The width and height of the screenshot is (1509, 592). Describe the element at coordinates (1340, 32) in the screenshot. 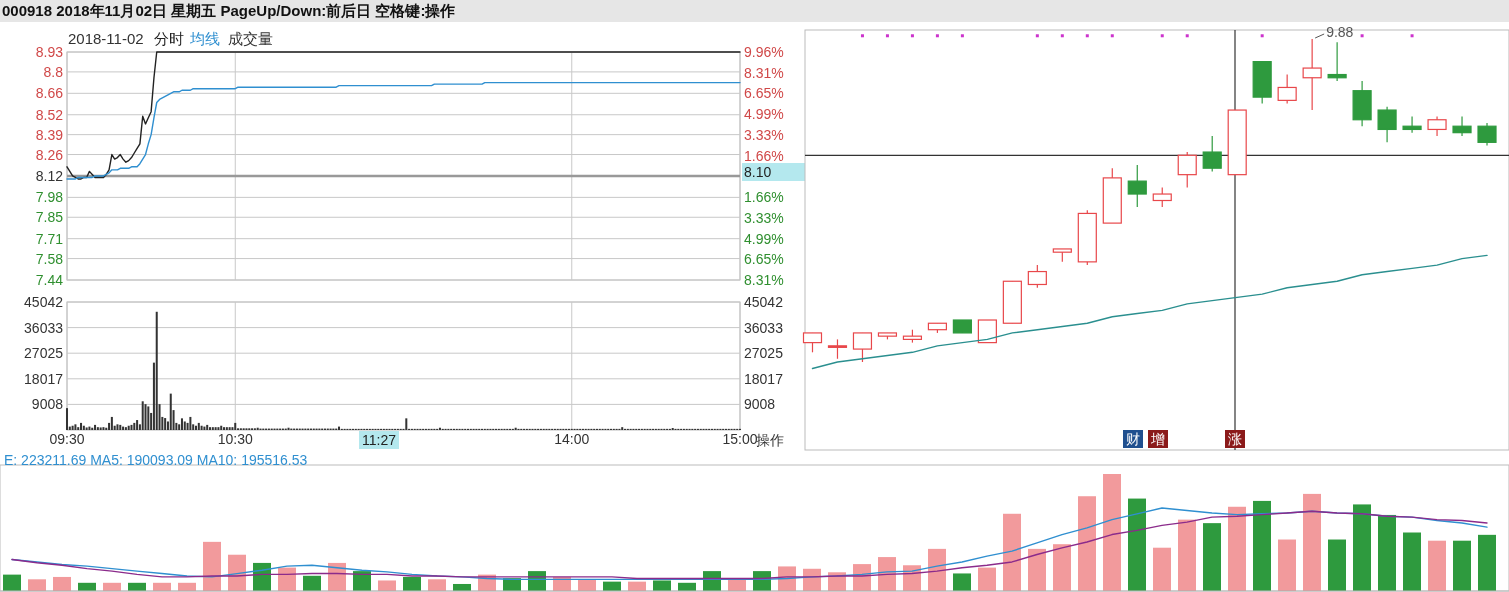

I see `annotation: 9.88` at that location.